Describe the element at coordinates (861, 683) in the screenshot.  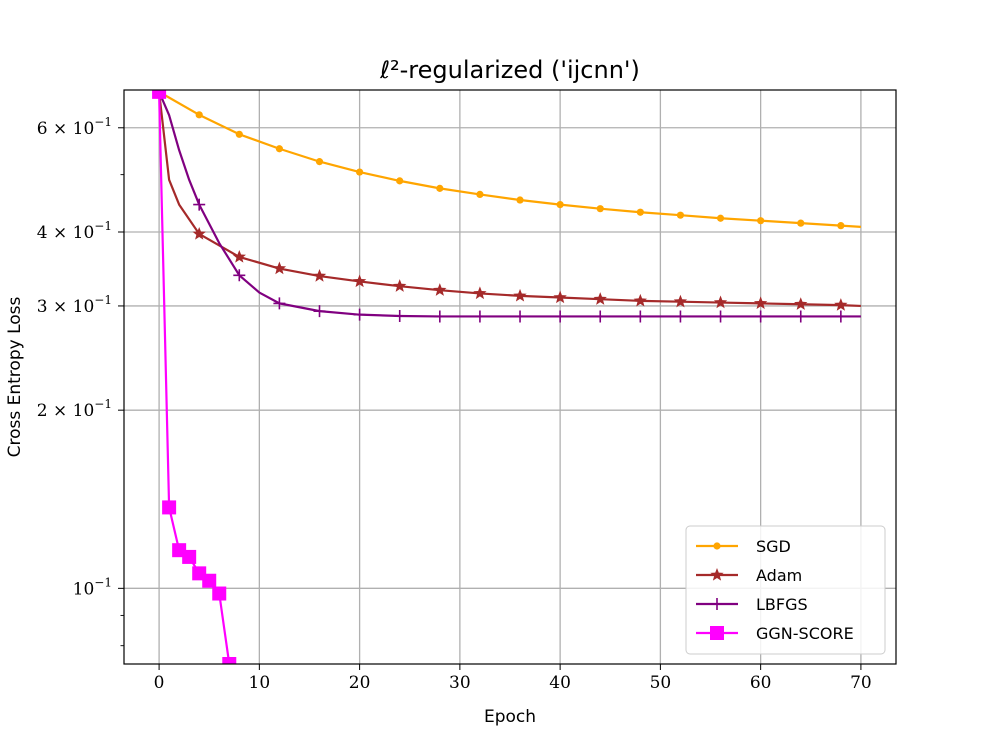
I see `x-tick-label: 70` at that location.